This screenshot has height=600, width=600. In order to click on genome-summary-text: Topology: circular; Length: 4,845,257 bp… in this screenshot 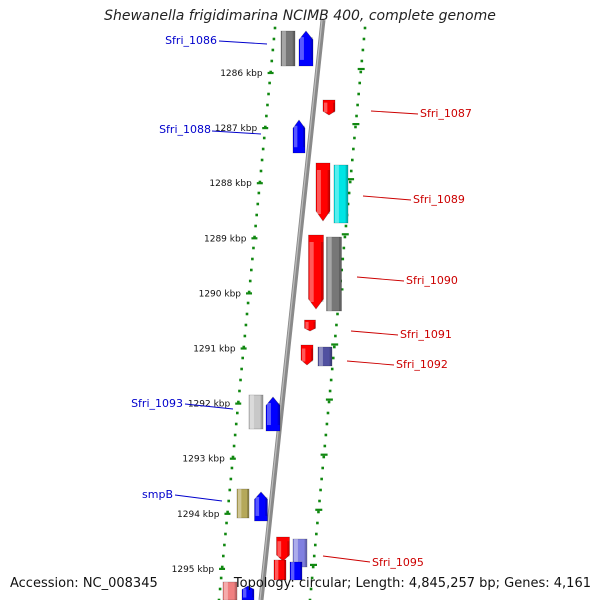, I will do `click(412, 583)`.